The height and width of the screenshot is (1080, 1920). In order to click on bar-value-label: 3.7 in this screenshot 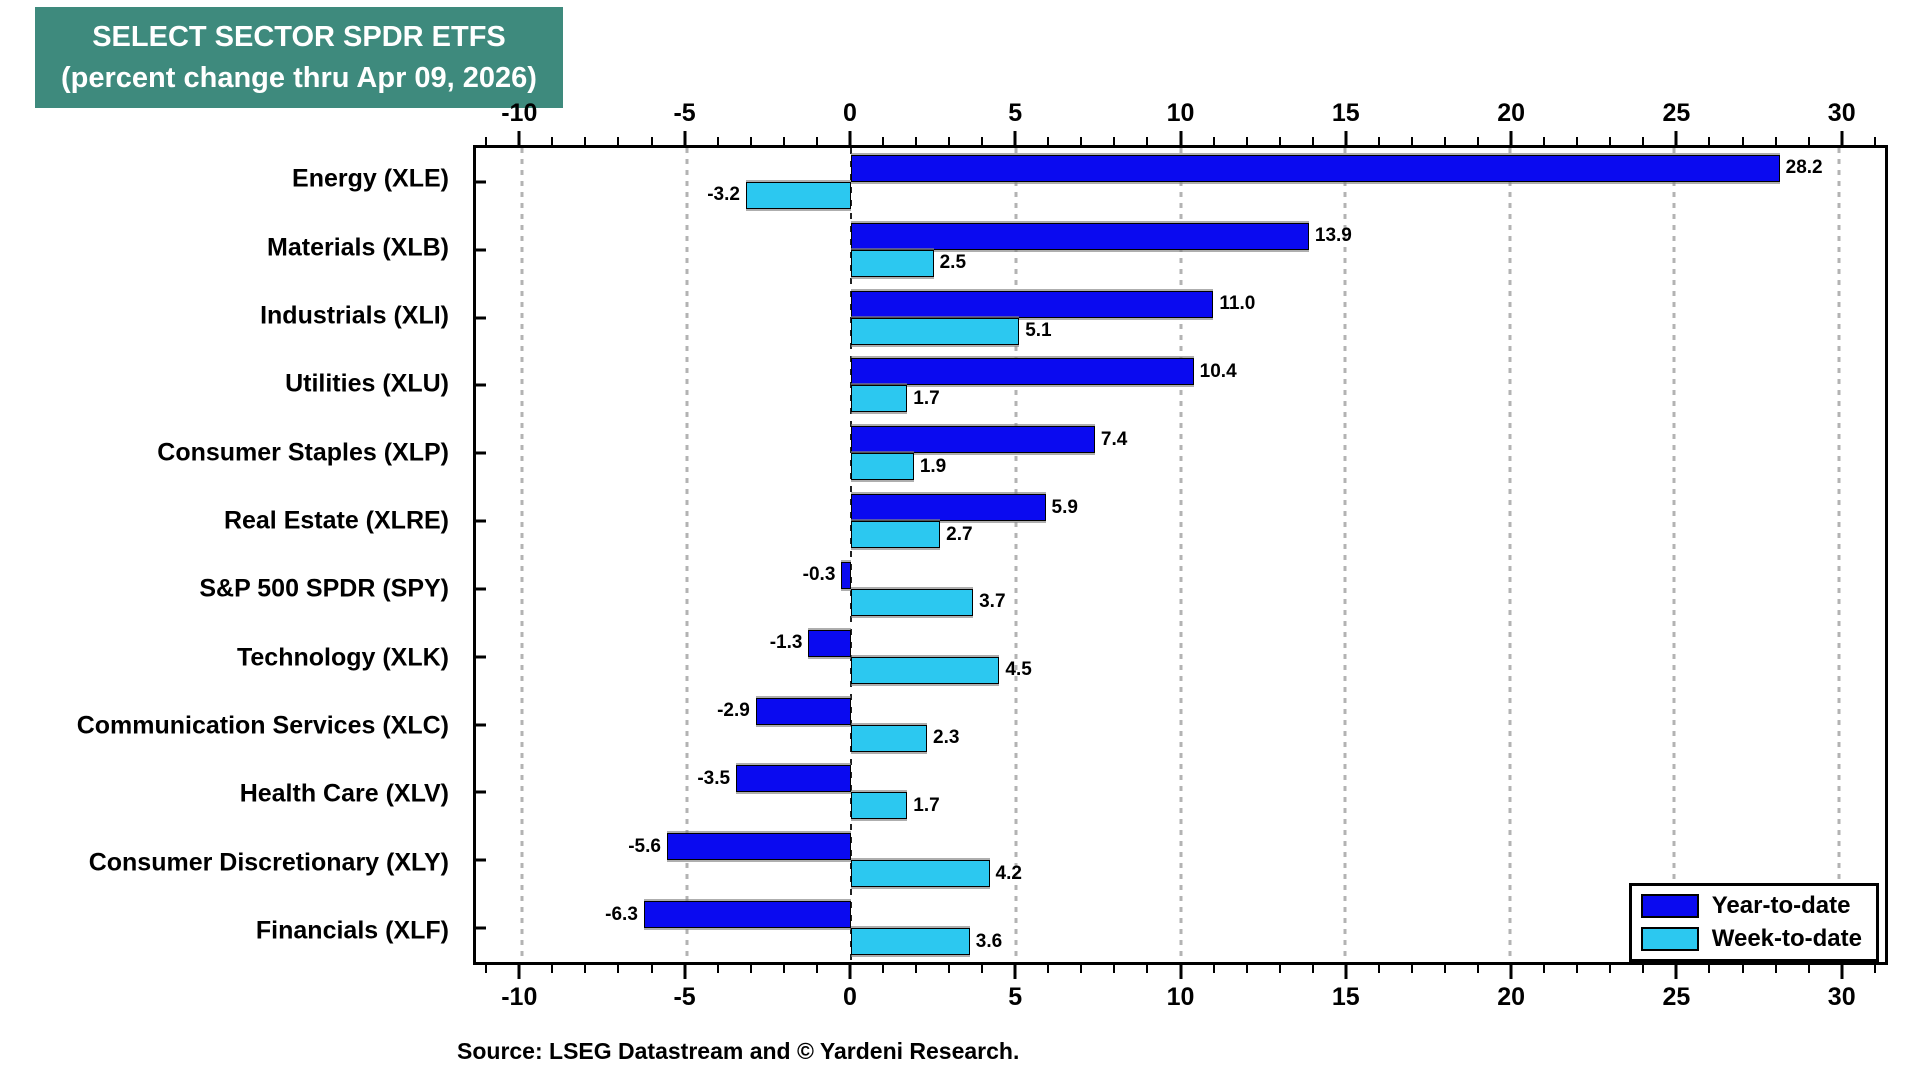, I will do `click(992, 602)`.